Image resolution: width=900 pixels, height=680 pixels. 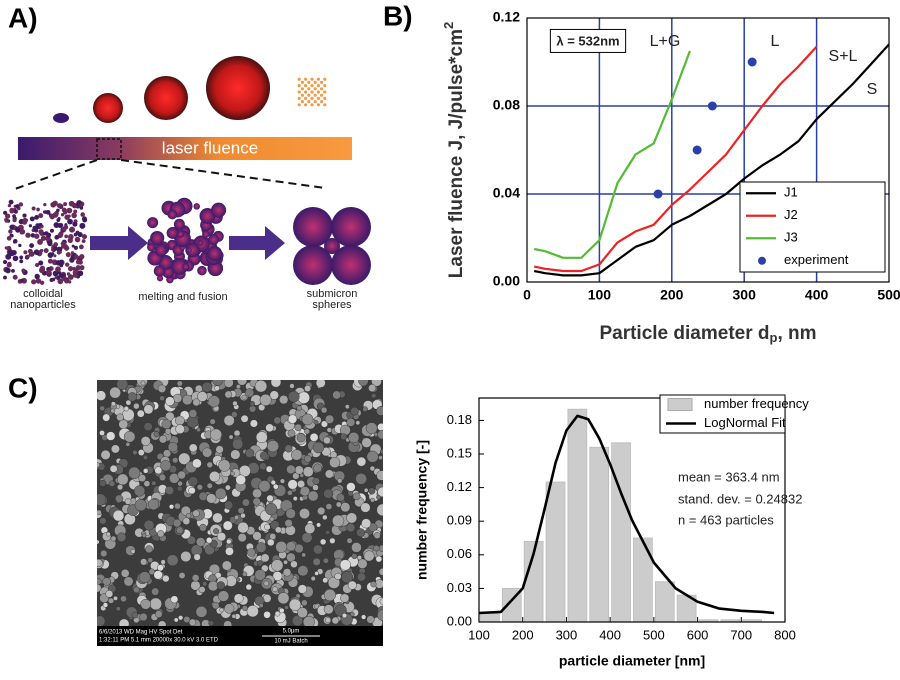 I want to click on annotation: L+G, so click(x=665, y=41).